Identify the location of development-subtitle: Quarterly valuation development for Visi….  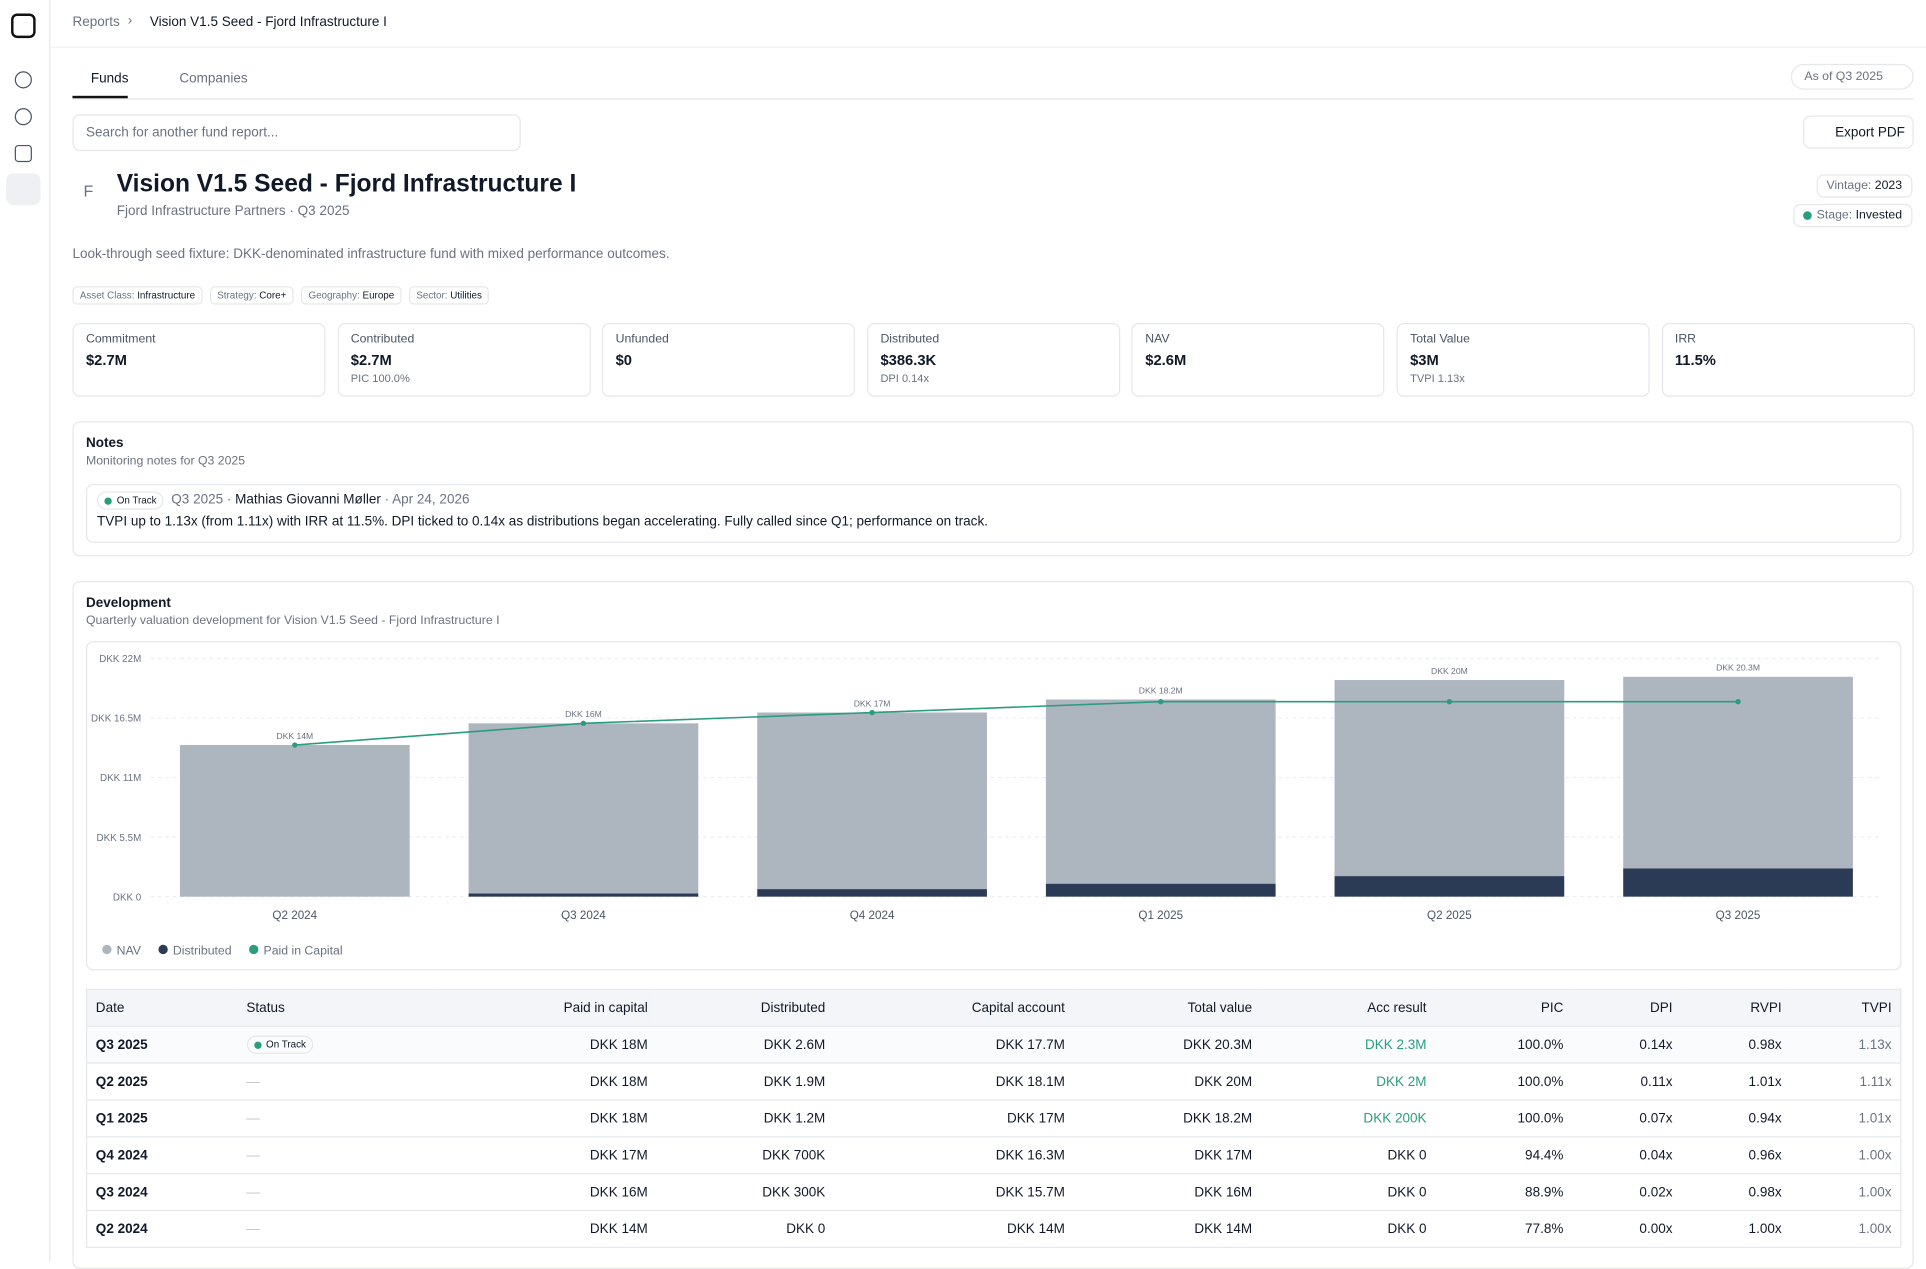
(292, 621).